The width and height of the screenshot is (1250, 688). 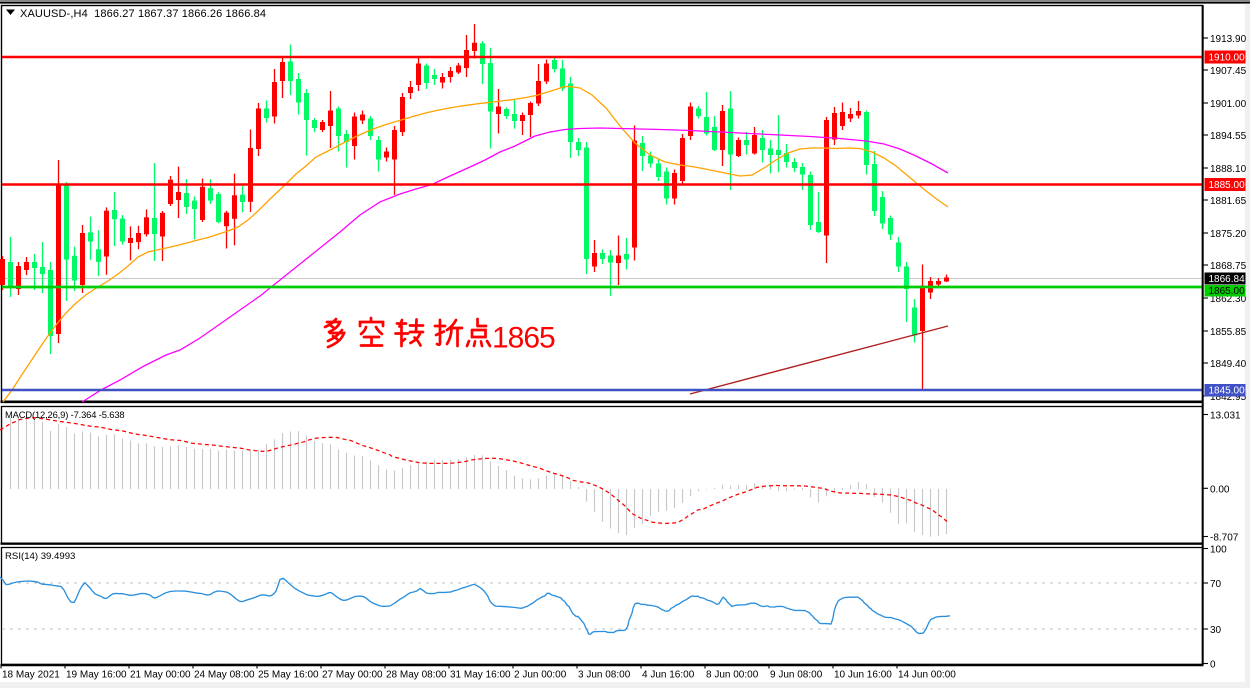 What do you see at coordinates (160, 675) in the screenshot?
I see `svg-text: 21 May 00:00` at bounding box center [160, 675].